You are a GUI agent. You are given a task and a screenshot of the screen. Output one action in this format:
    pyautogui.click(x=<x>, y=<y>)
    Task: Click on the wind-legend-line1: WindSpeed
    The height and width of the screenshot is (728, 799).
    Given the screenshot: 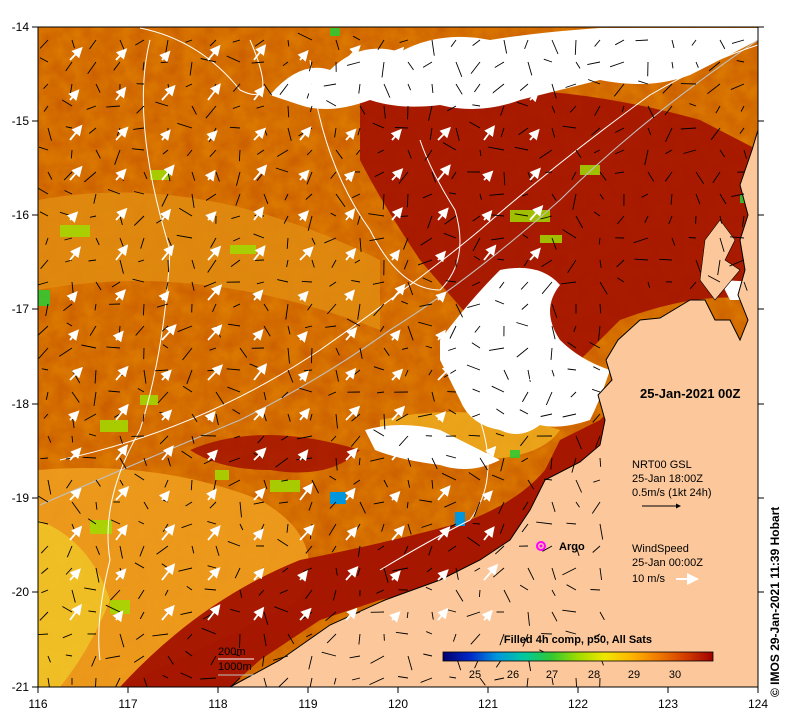 What is the action you would take?
    pyautogui.click(x=660, y=549)
    